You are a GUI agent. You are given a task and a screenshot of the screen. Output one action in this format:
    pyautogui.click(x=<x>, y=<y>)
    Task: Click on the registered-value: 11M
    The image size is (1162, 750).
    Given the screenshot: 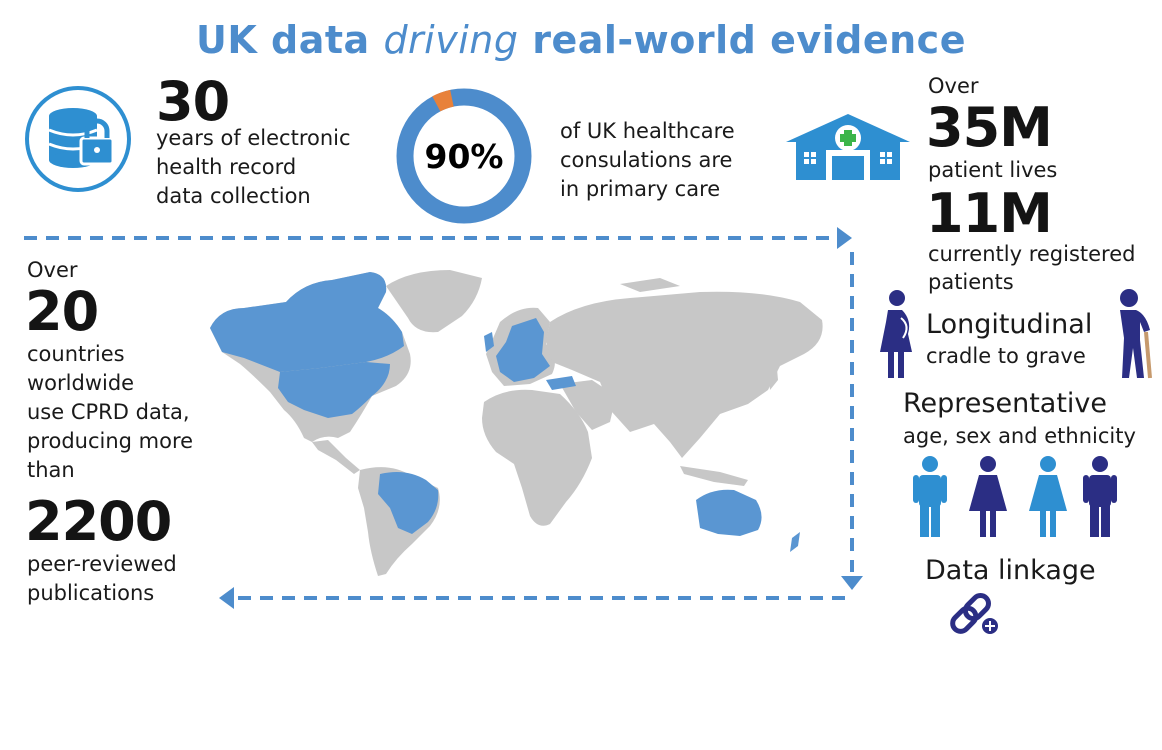 What is the action you would take?
    pyautogui.click(x=989, y=213)
    